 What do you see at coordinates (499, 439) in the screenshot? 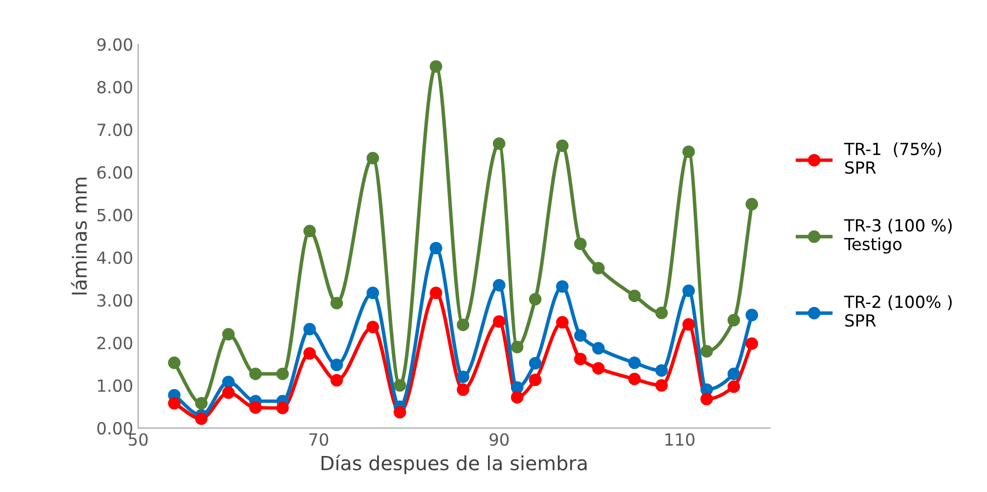
I see `x-tick-label: 90` at bounding box center [499, 439].